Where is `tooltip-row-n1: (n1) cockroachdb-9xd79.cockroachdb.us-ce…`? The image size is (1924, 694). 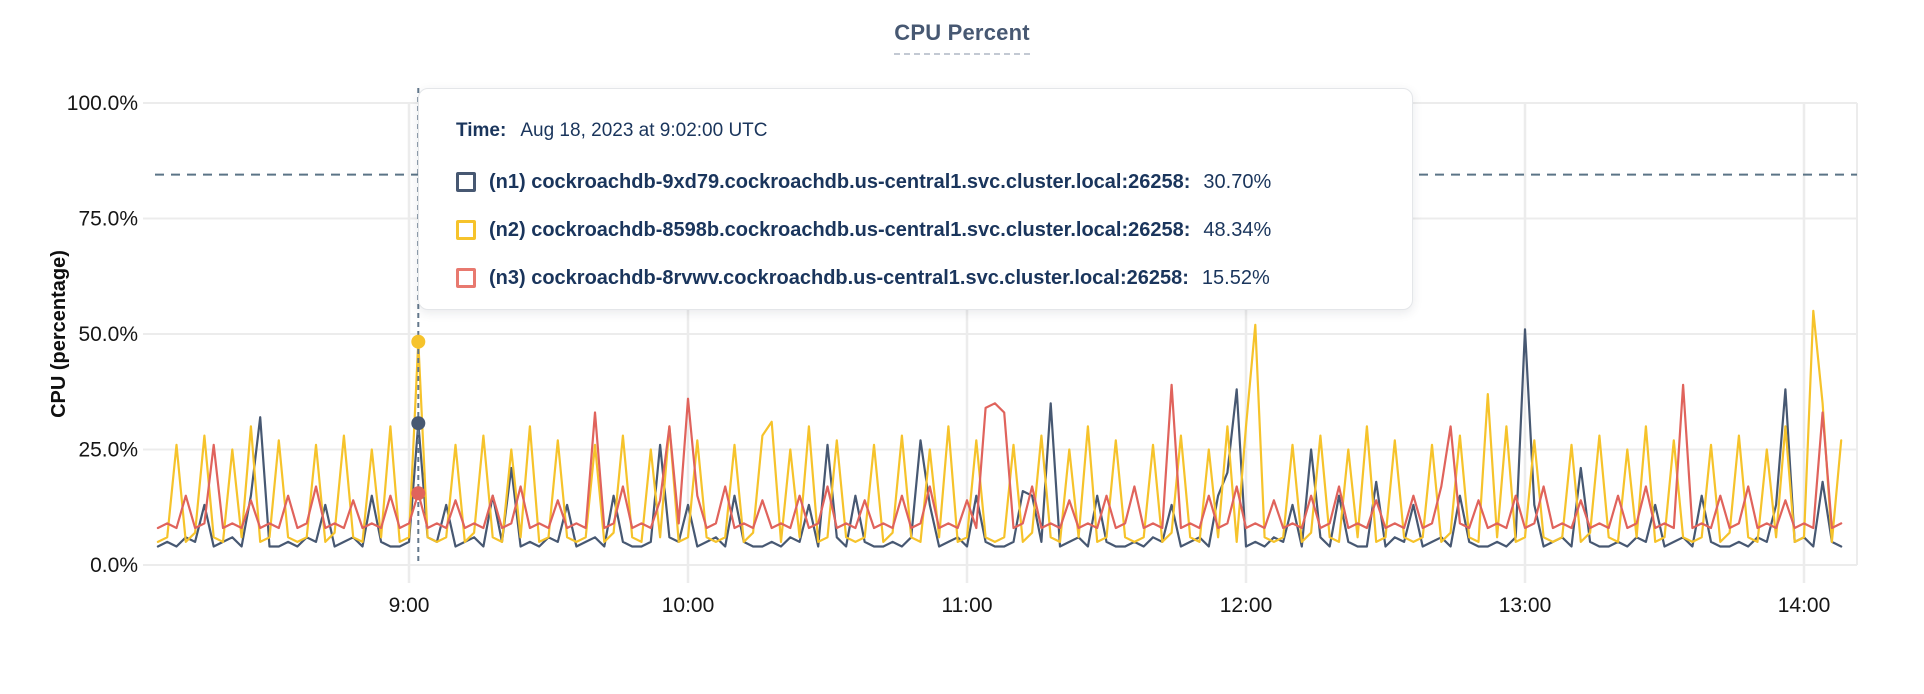 tooltip-row-n1: (n1) cockroachdb-9xd79.cockroachdb.us-ce… is located at coordinates (934, 182).